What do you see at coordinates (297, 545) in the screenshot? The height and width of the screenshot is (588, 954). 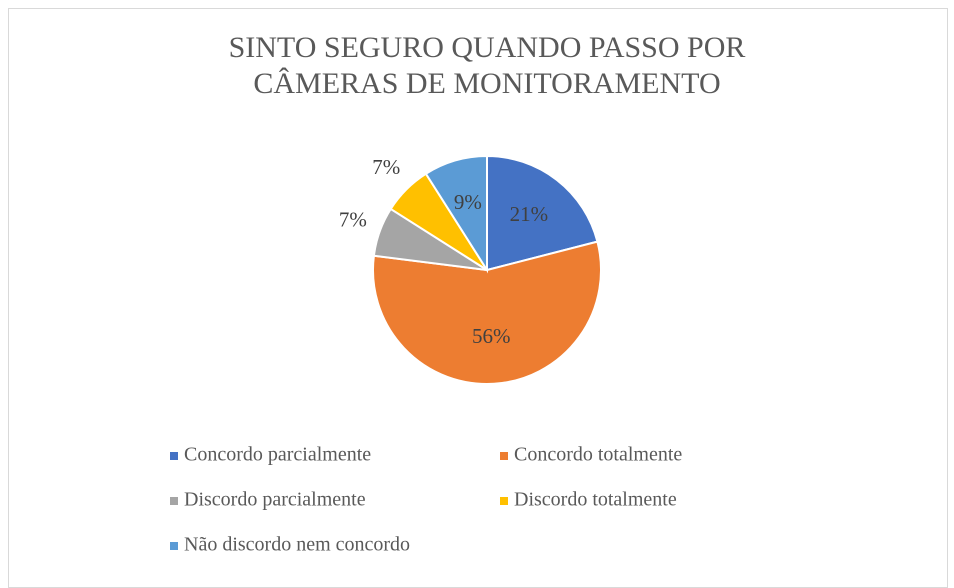 I see `legend-label: Não discordo nem concordo` at bounding box center [297, 545].